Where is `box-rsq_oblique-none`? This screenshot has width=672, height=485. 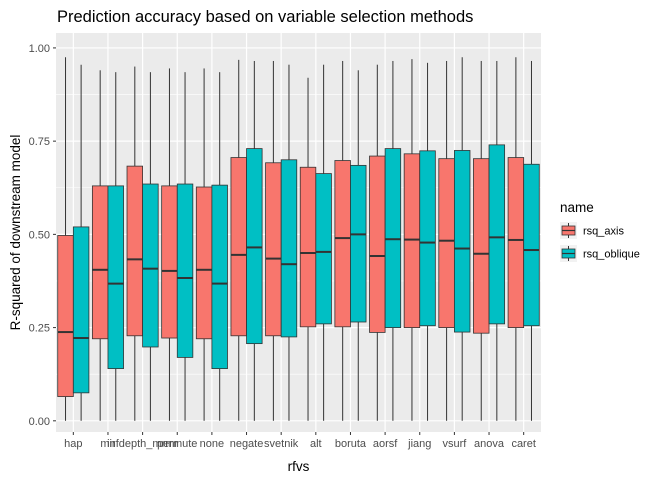
box-rsq_oblique-none is located at coordinates (219, 246).